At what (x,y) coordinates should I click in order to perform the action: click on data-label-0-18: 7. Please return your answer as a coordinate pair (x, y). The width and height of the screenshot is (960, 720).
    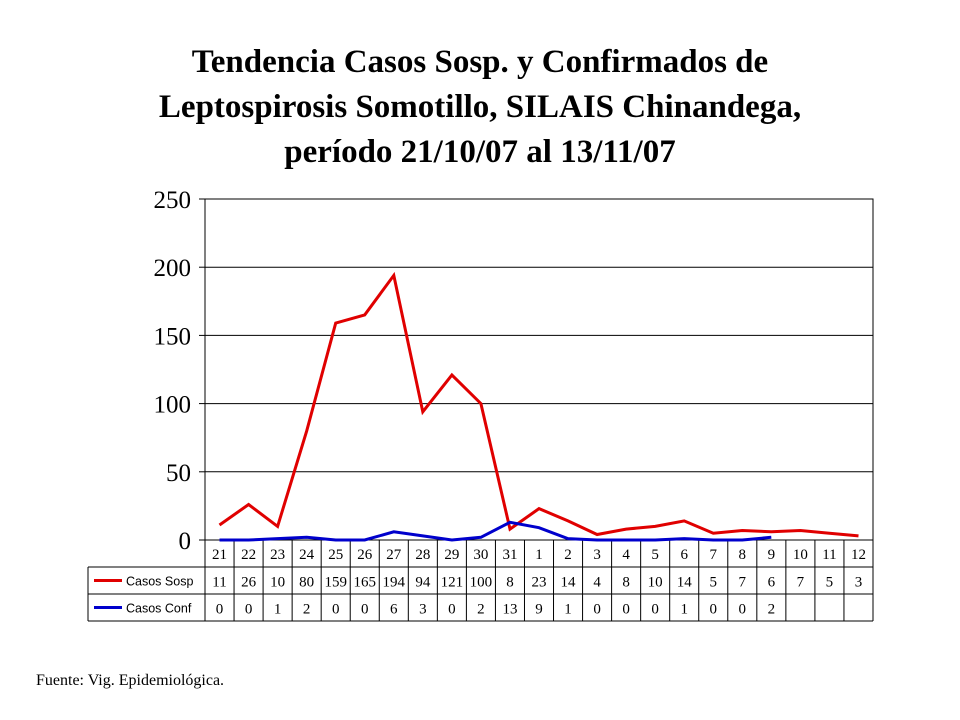
    Looking at the image, I should click on (743, 583).